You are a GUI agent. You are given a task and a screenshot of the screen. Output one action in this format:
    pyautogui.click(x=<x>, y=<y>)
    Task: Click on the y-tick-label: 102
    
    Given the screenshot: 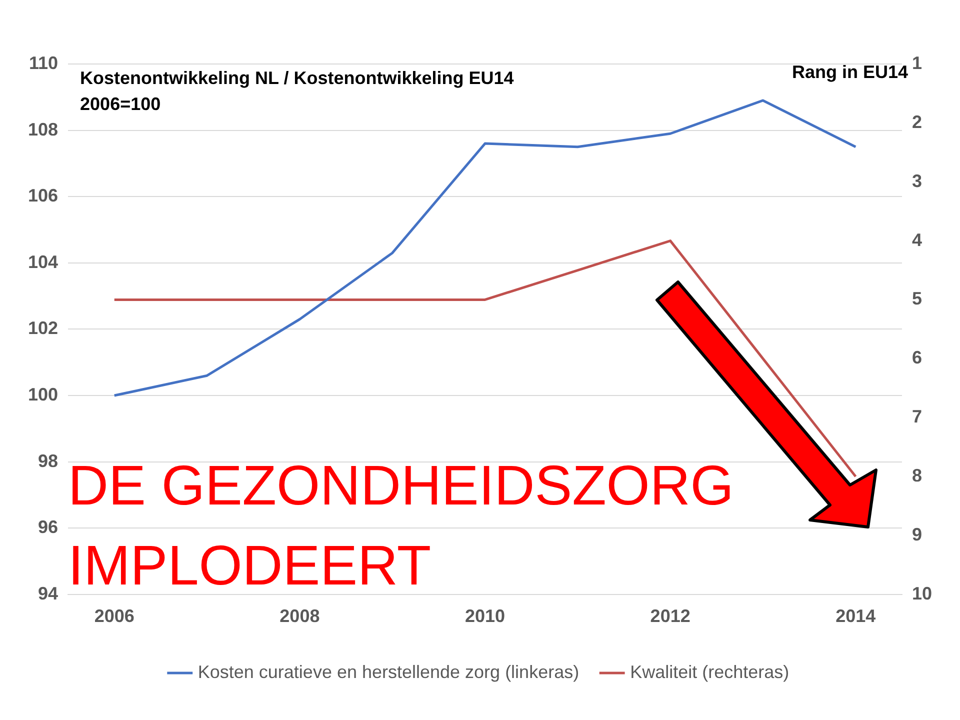 What is the action you would take?
    pyautogui.click(x=43, y=328)
    